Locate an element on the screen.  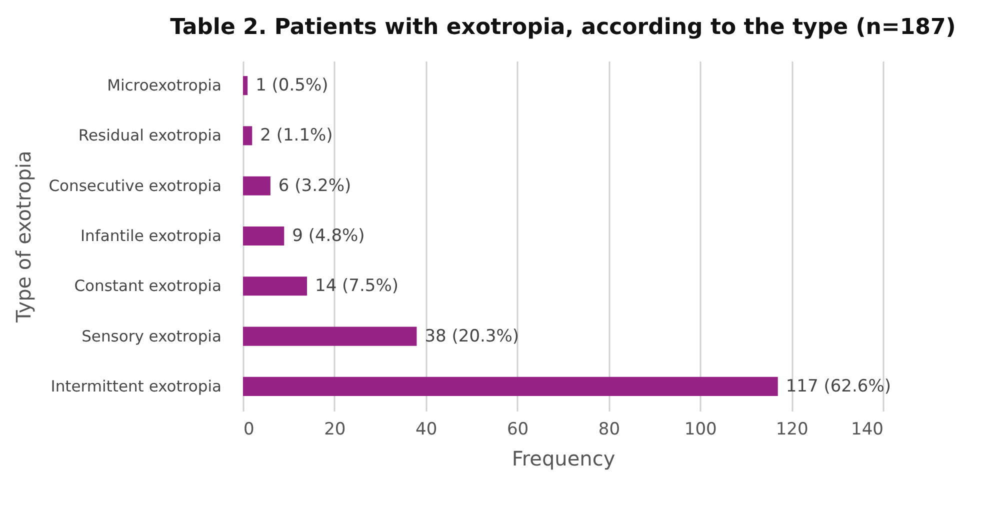
y-tick-label: Sensory exotropia is located at coordinates (152, 336).